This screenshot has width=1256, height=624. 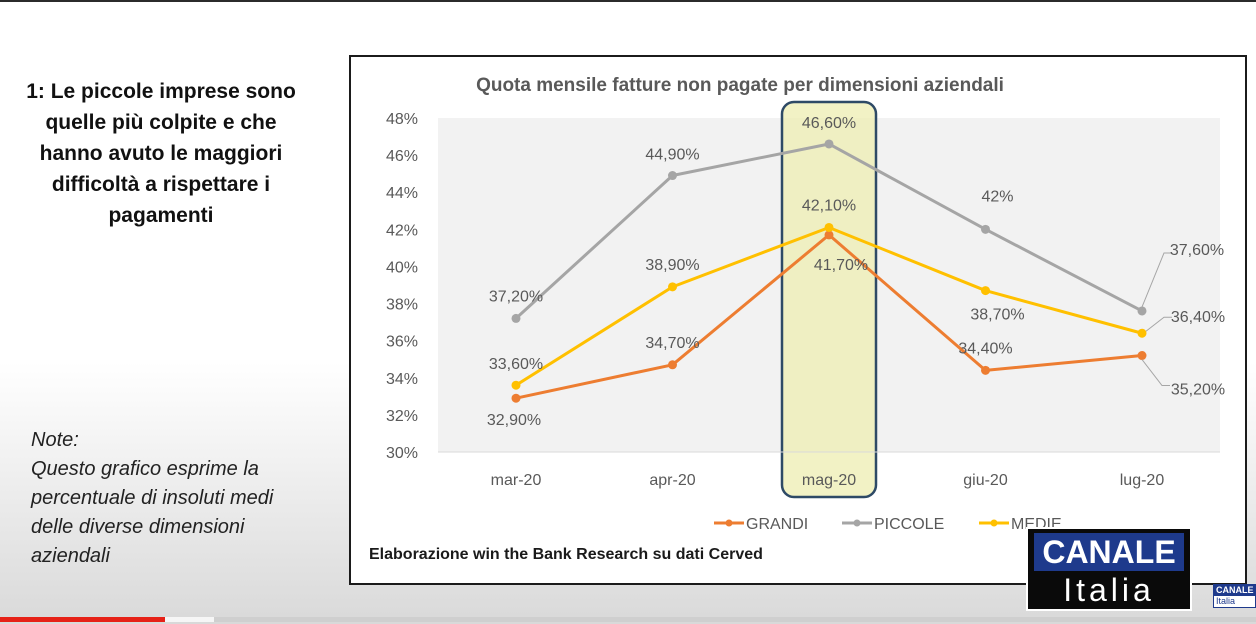 I want to click on legend-label-grandi: GRANDI, so click(x=777, y=524).